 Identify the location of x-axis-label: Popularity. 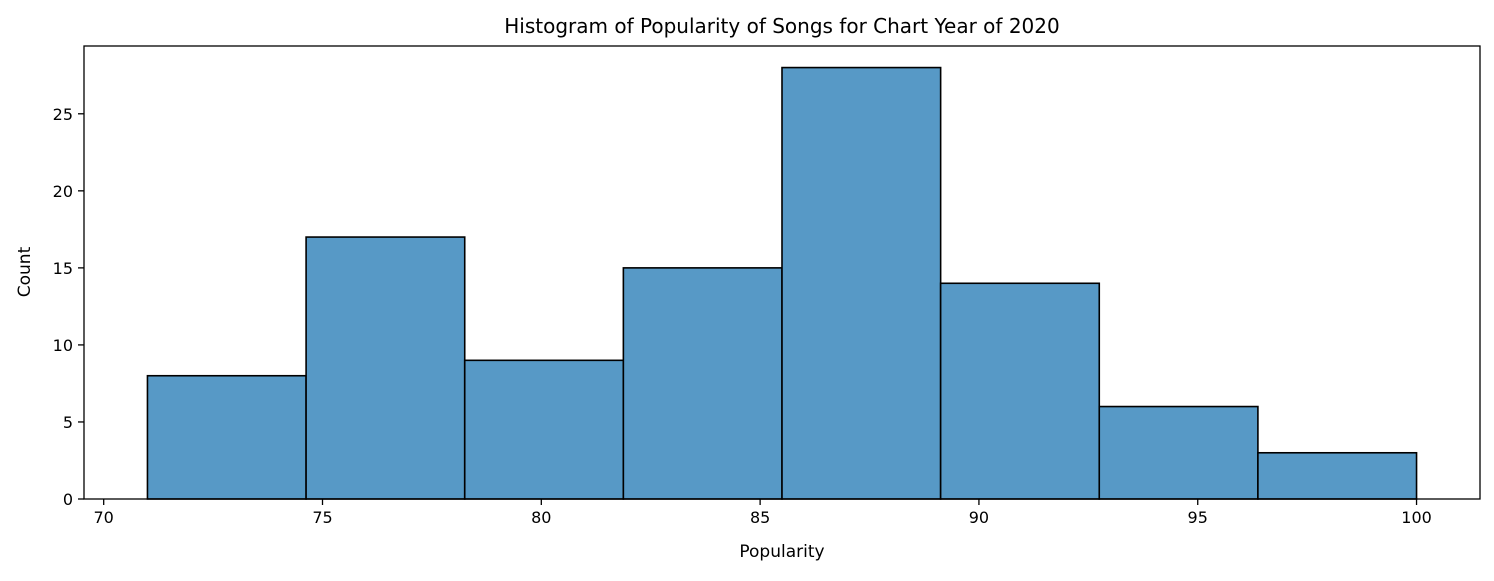
(781, 552).